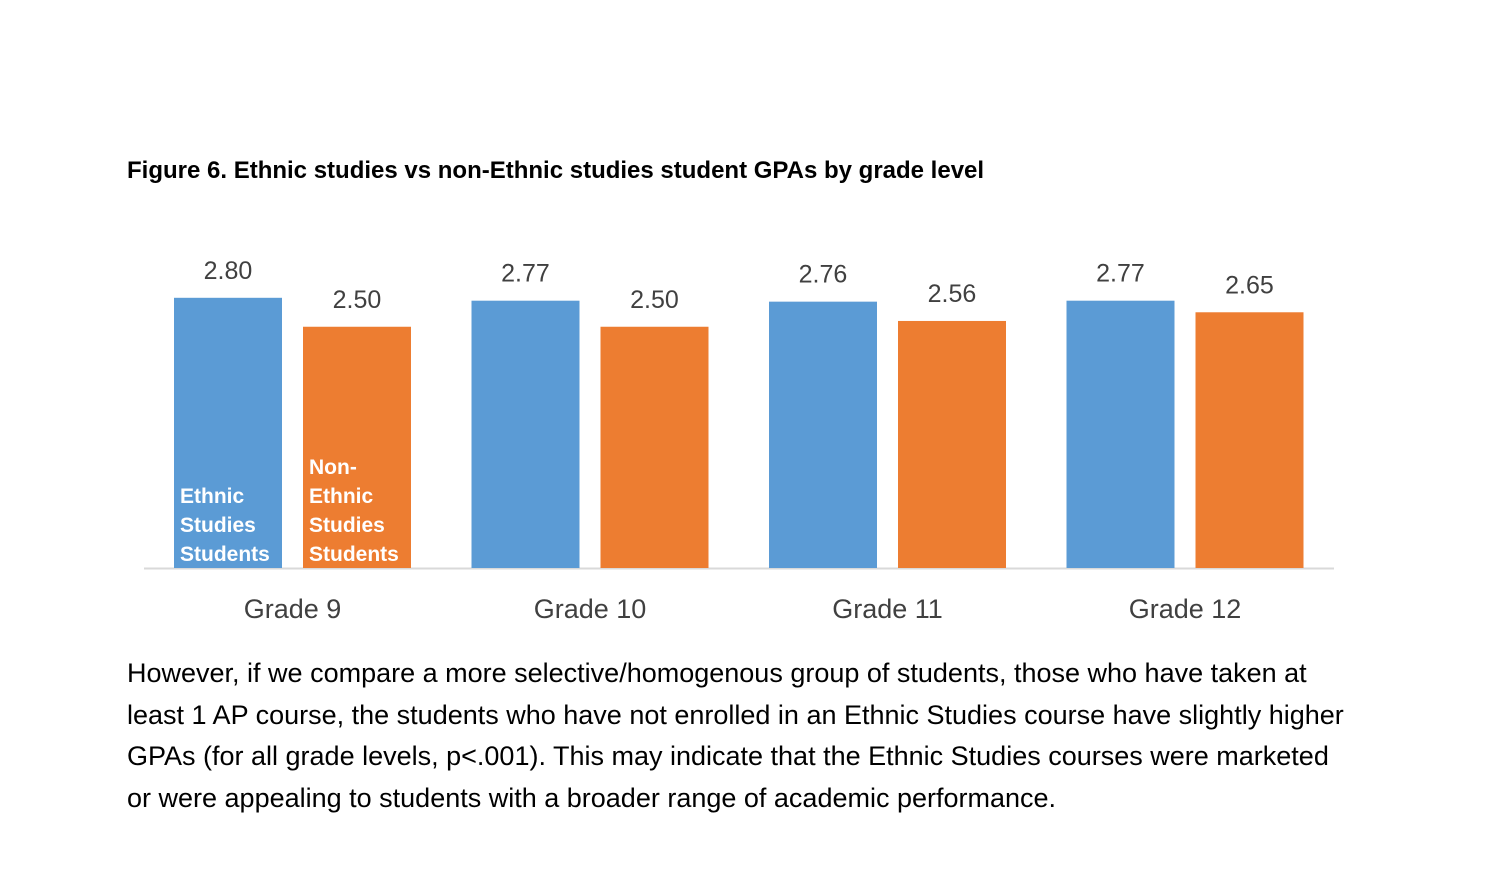 The width and height of the screenshot is (1493, 879). Describe the element at coordinates (293, 609) in the screenshot. I see `x-tick-label: Grade 9` at that location.